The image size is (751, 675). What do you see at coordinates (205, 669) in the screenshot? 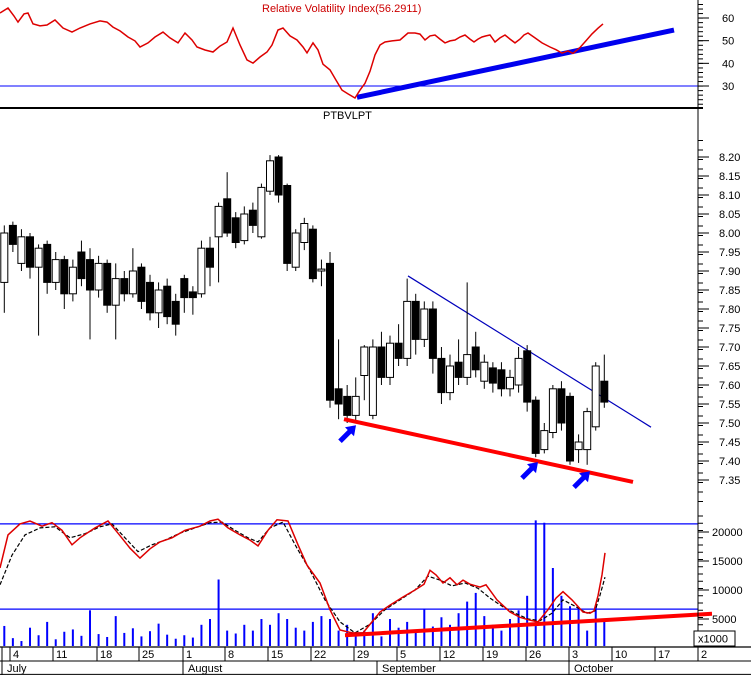
I see `month-label: August` at bounding box center [205, 669].